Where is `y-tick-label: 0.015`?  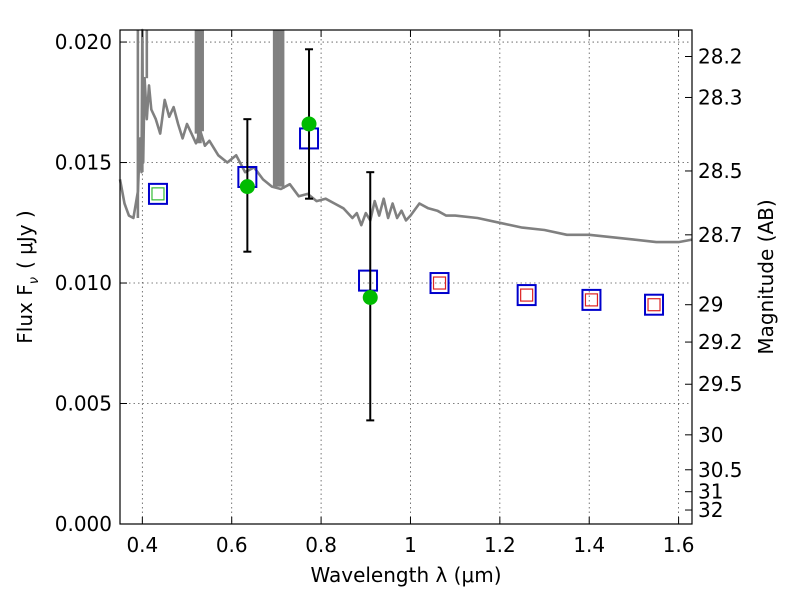 y-tick-label: 0.015 is located at coordinates (83, 163).